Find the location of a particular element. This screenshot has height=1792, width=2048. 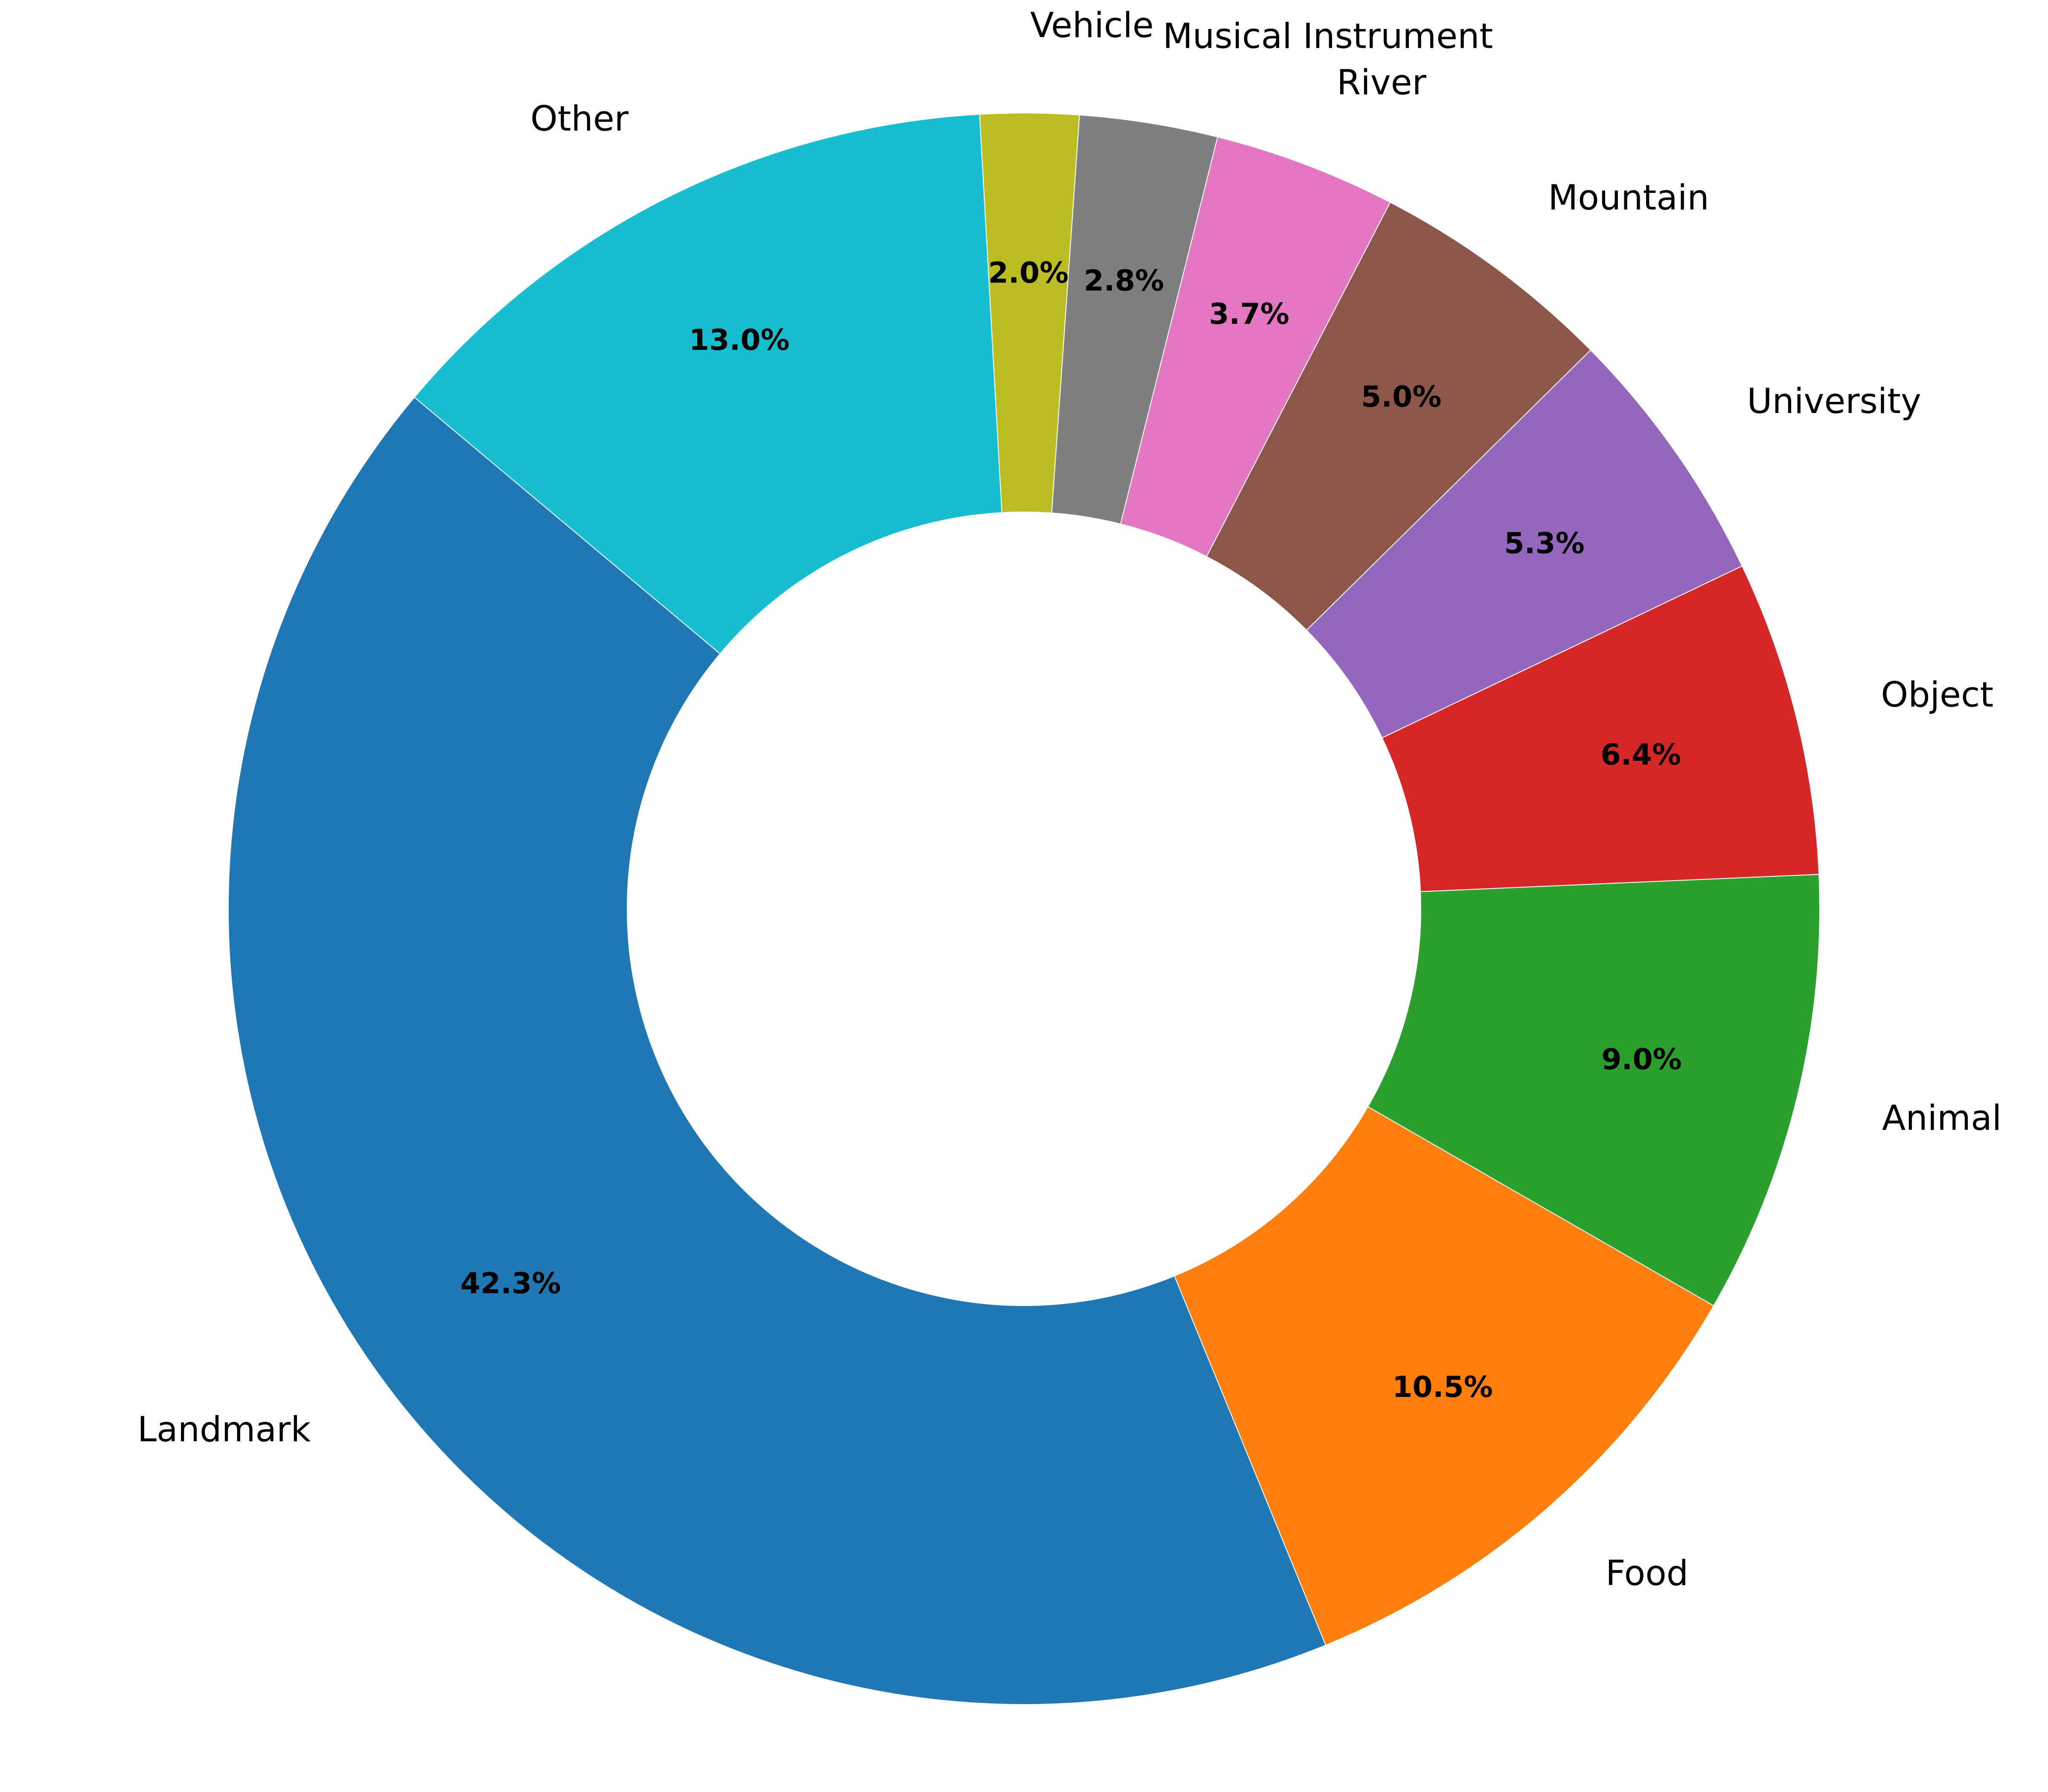

category-label-vehicle: Vehicle is located at coordinates (1092, 26).